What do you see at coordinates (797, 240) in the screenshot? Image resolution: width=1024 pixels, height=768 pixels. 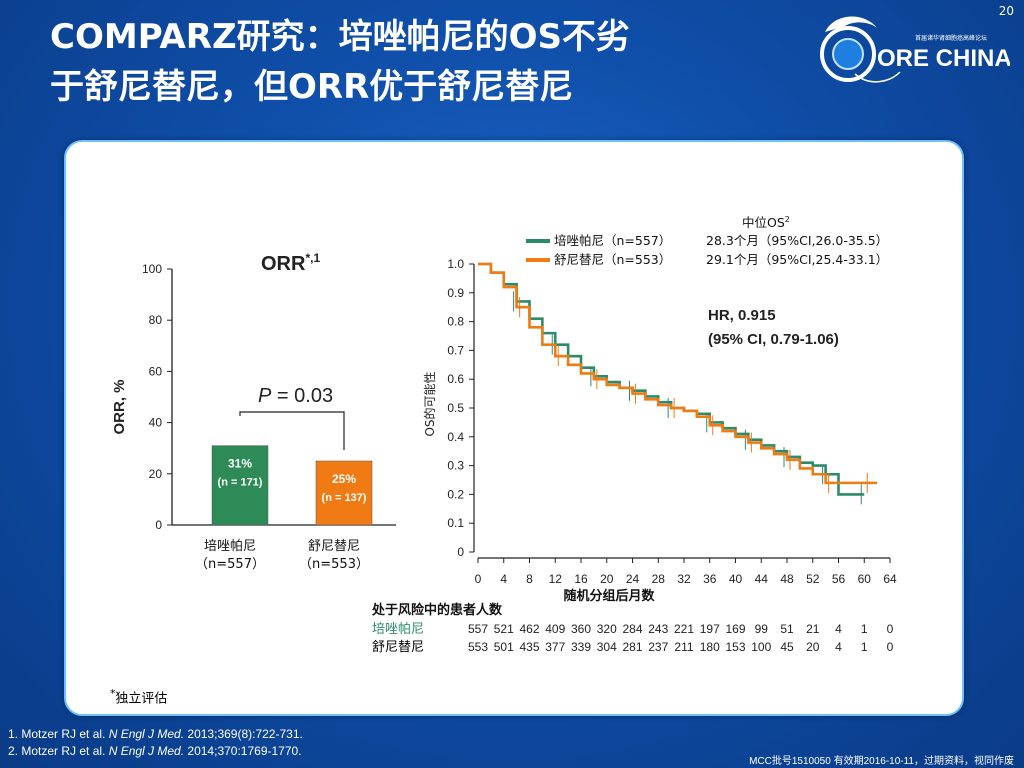 I see `legend-median: 28.3个月（95%CI,26.0-35.5）` at bounding box center [797, 240].